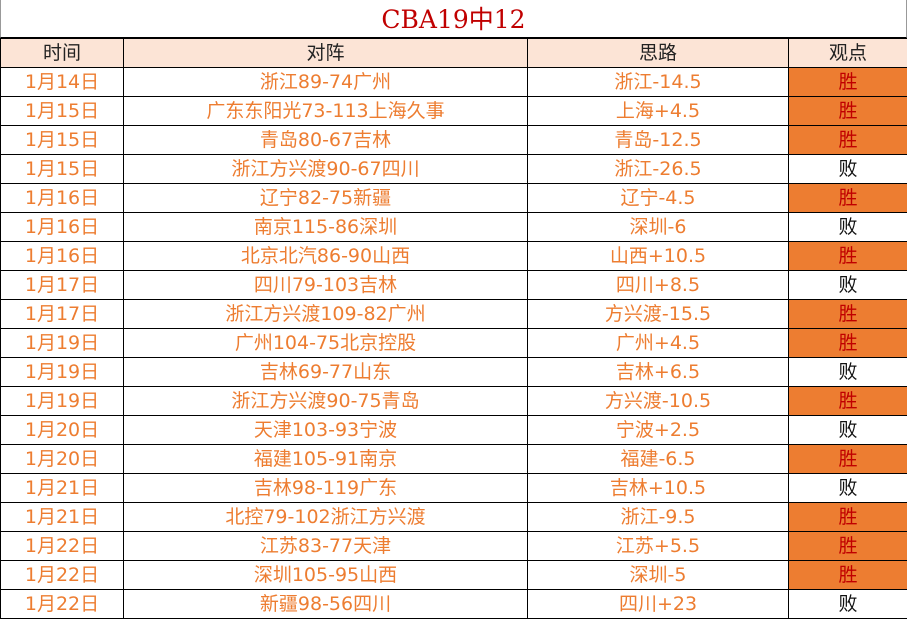  Describe the element at coordinates (326, 227) in the screenshot. I see `cell-match: 南京115-86深圳` at that location.